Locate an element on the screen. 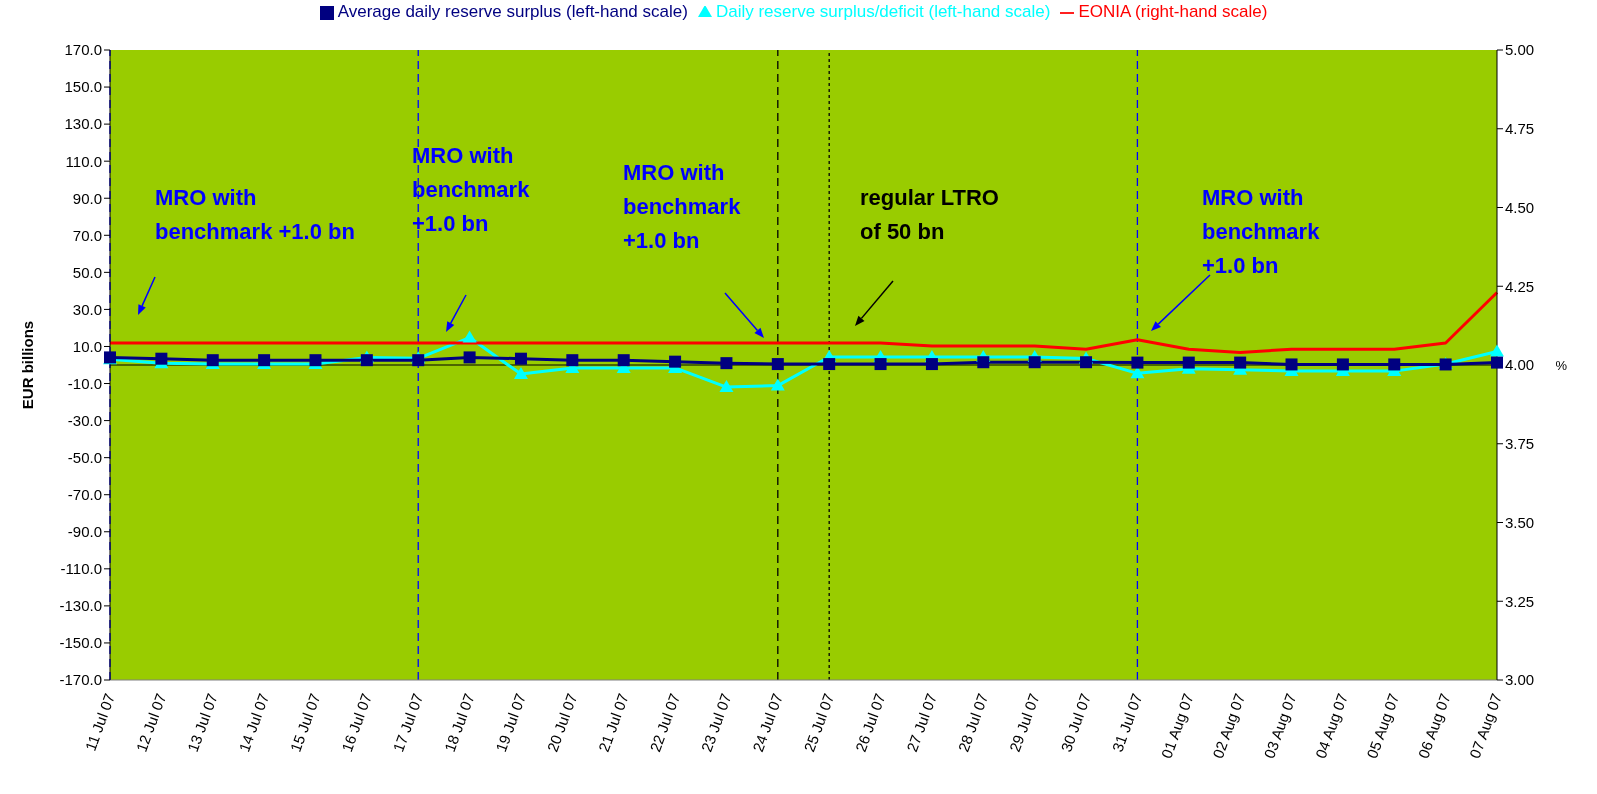 The width and height of the screenshot is (1597, 794). x-tick-label: 28 Jul 07 is located at coordinates (973, 723).